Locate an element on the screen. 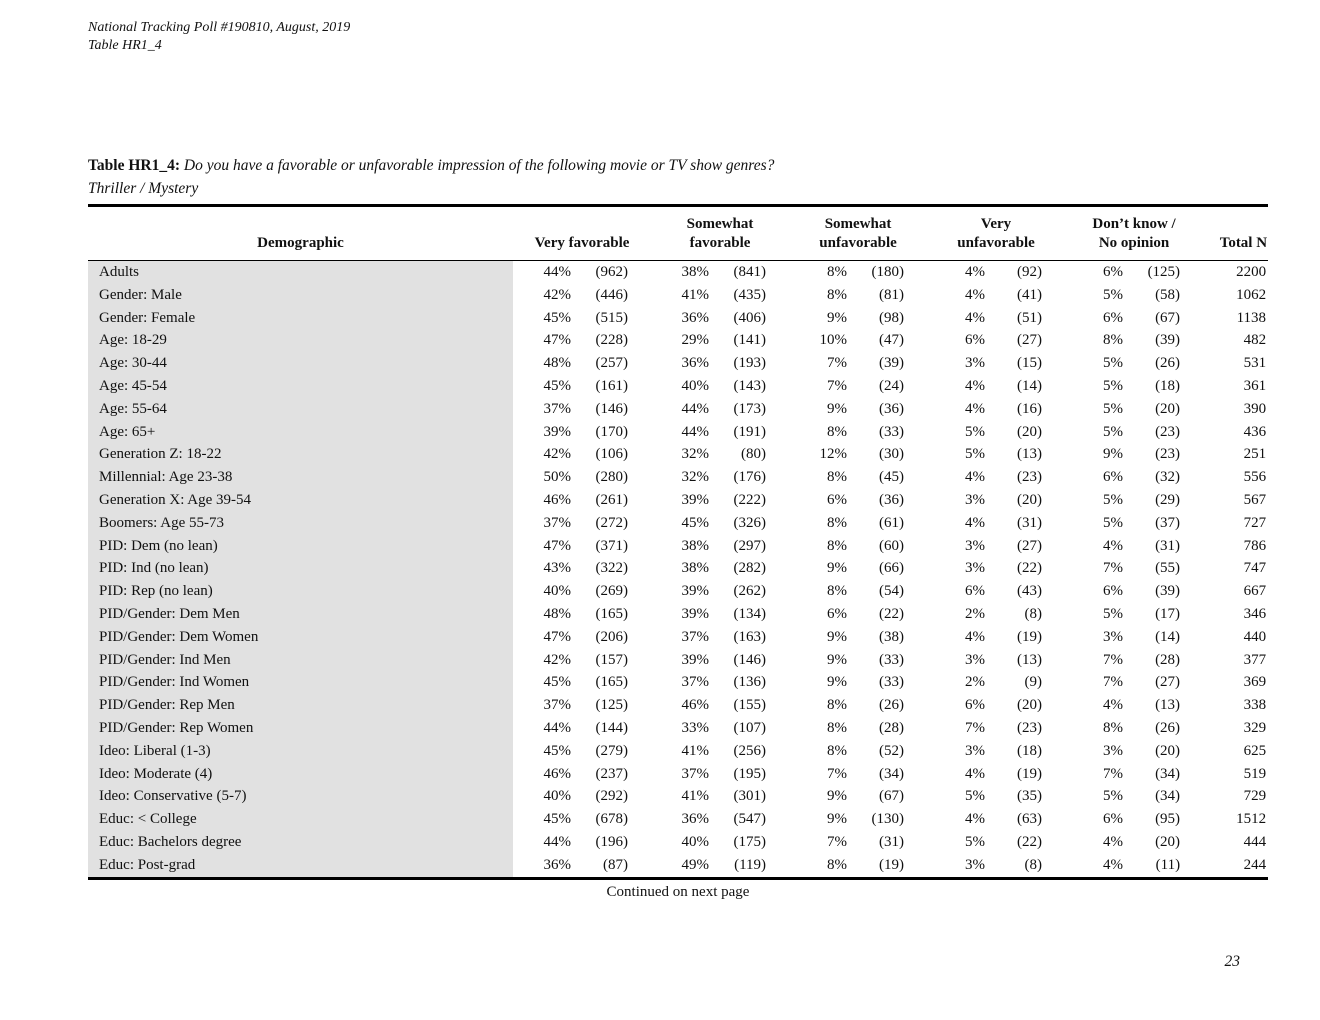  demographic-cell: Age: 18-29 is located at coordinates (300, 341).